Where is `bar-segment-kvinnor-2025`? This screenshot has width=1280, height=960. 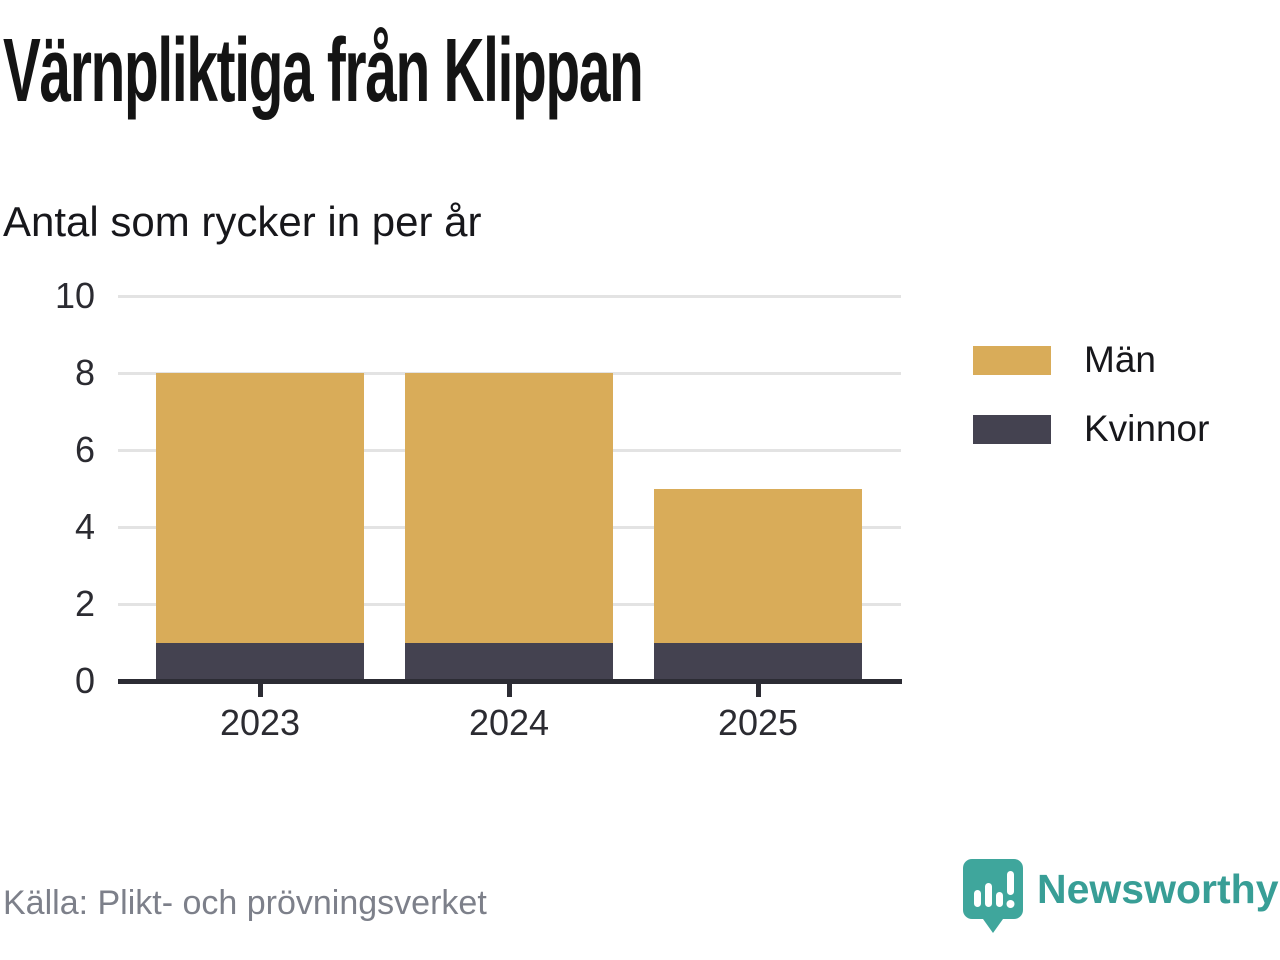
bar-segment-kvinnor-2025 is located at coordinates (758, 661).